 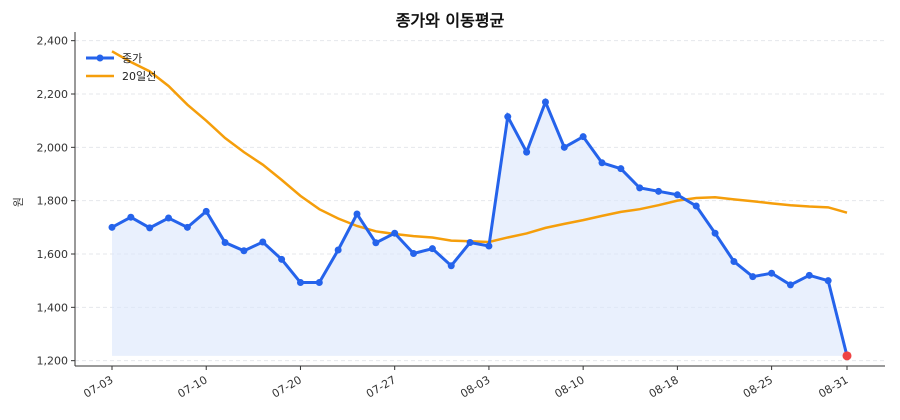 What do you see at coordinates (18, 202) in the screenshot?
I see `y-axis-title: 원` at bounding box center [18, 202].